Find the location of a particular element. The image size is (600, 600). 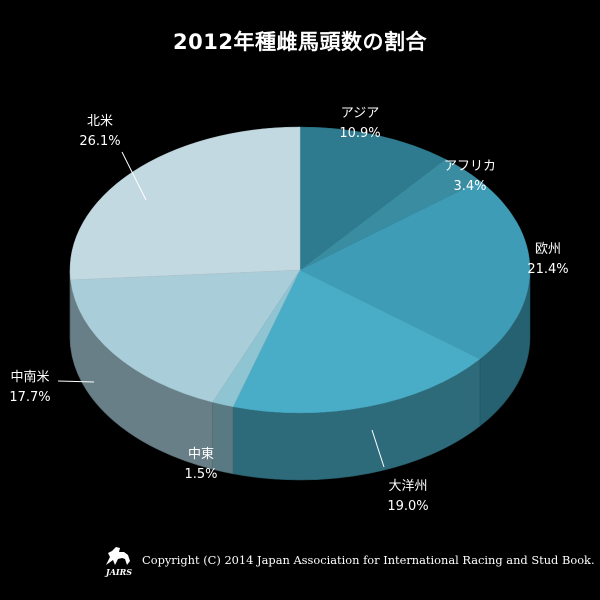

slice-value-1: 10.9% is located at coordinates (359, 133).